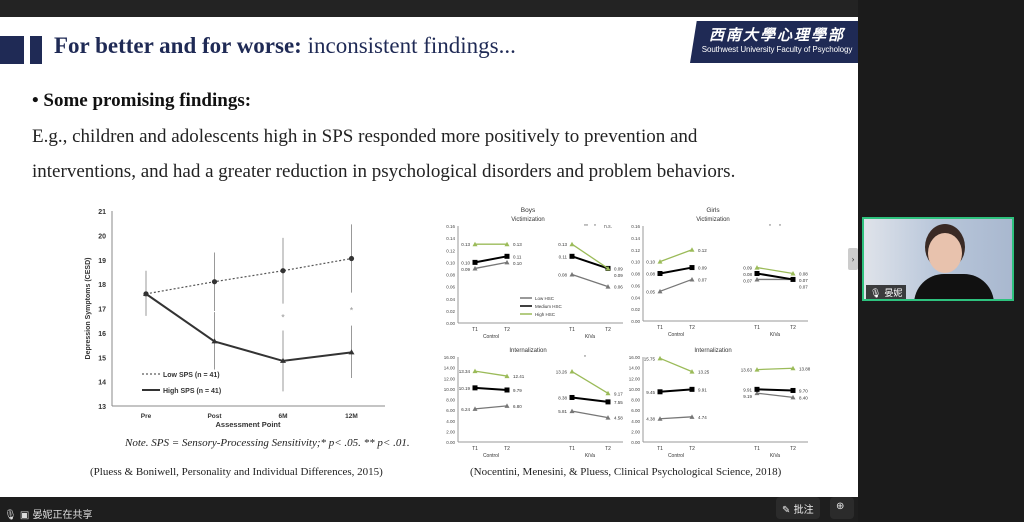 Image resolution: width=1024 pixels, height=522 pixels. What do you see at coordinates (713, 210) in the screenshot?
I see `panel-title: Girls` at bounding box center [713, 210].